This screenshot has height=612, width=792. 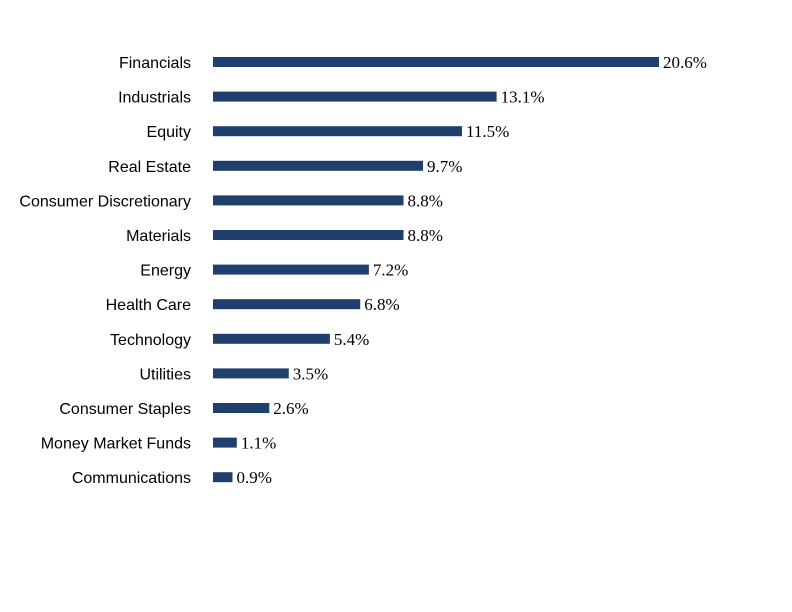 I want to click on category-label: Industrials, so click(x=154, y=98).